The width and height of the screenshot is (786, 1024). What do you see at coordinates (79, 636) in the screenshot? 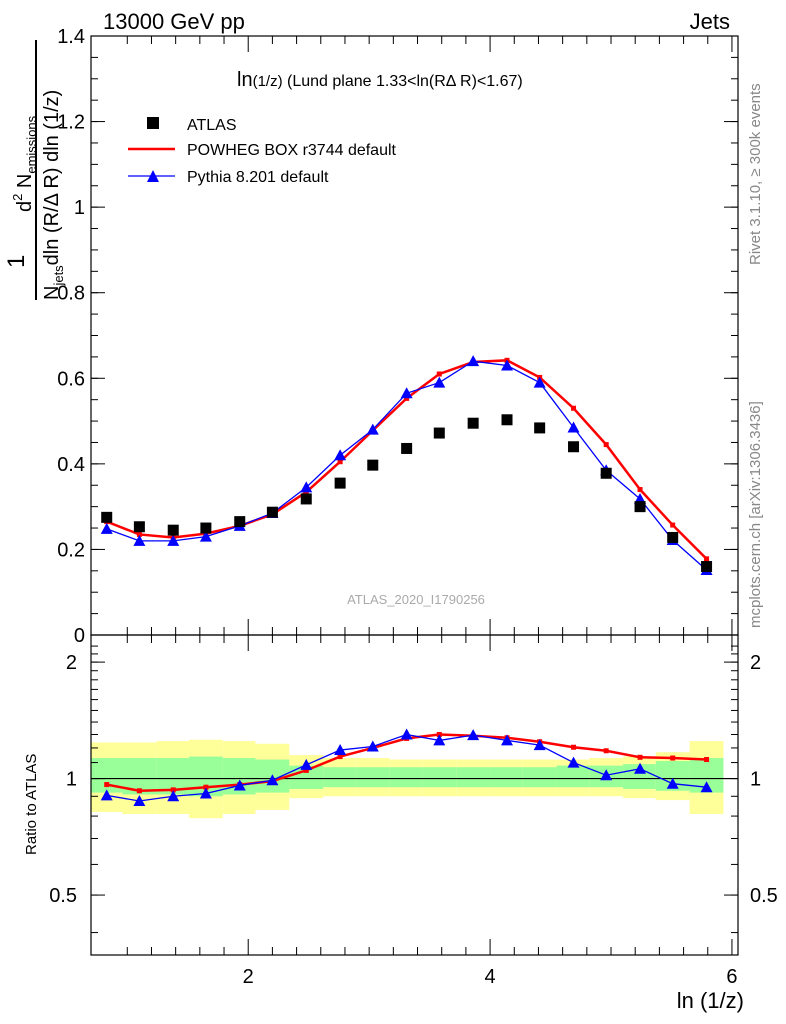
I see `main-ytick-label: 0` at bounding box center [79, 636].